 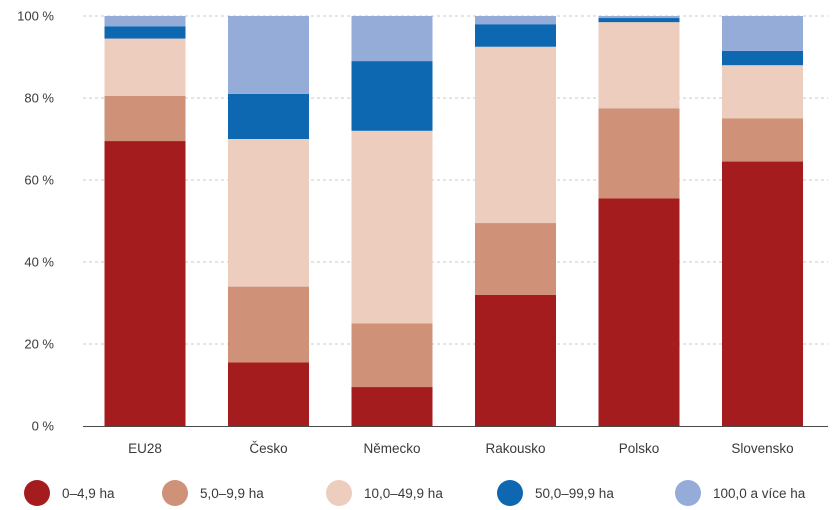 I want to click on legend-item: 0–4,9 ha, so click(x=69, y=493).